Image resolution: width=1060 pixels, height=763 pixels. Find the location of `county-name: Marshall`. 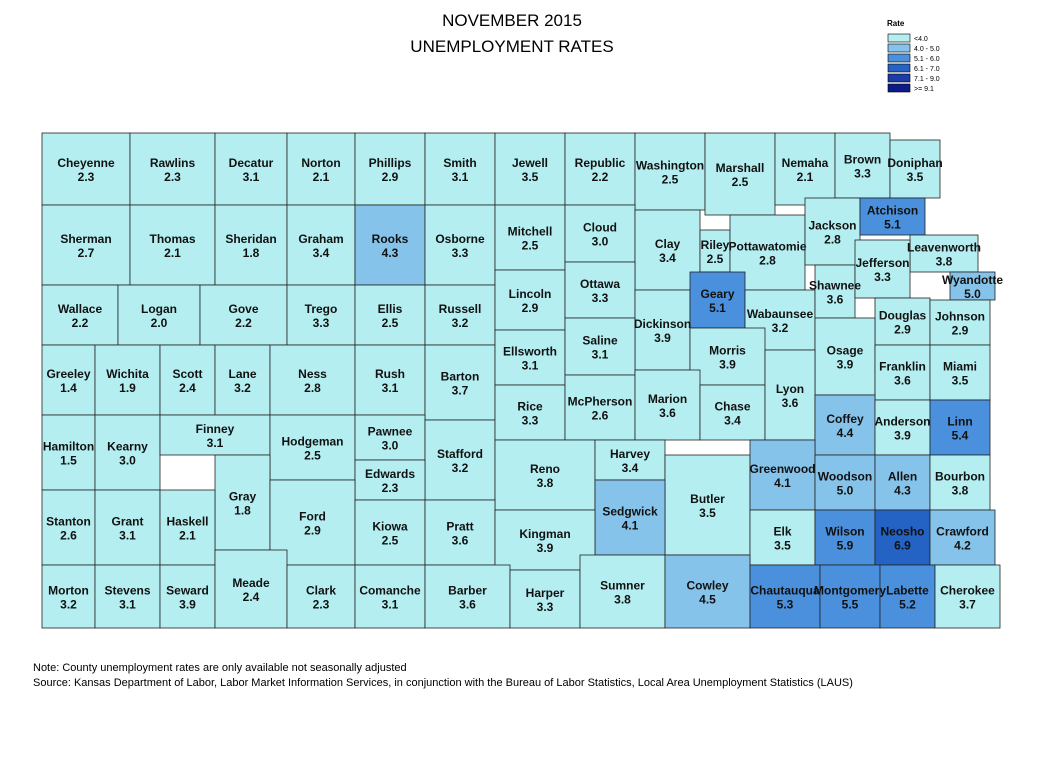

county-name: Marshall is located at coordinates (740, 168).